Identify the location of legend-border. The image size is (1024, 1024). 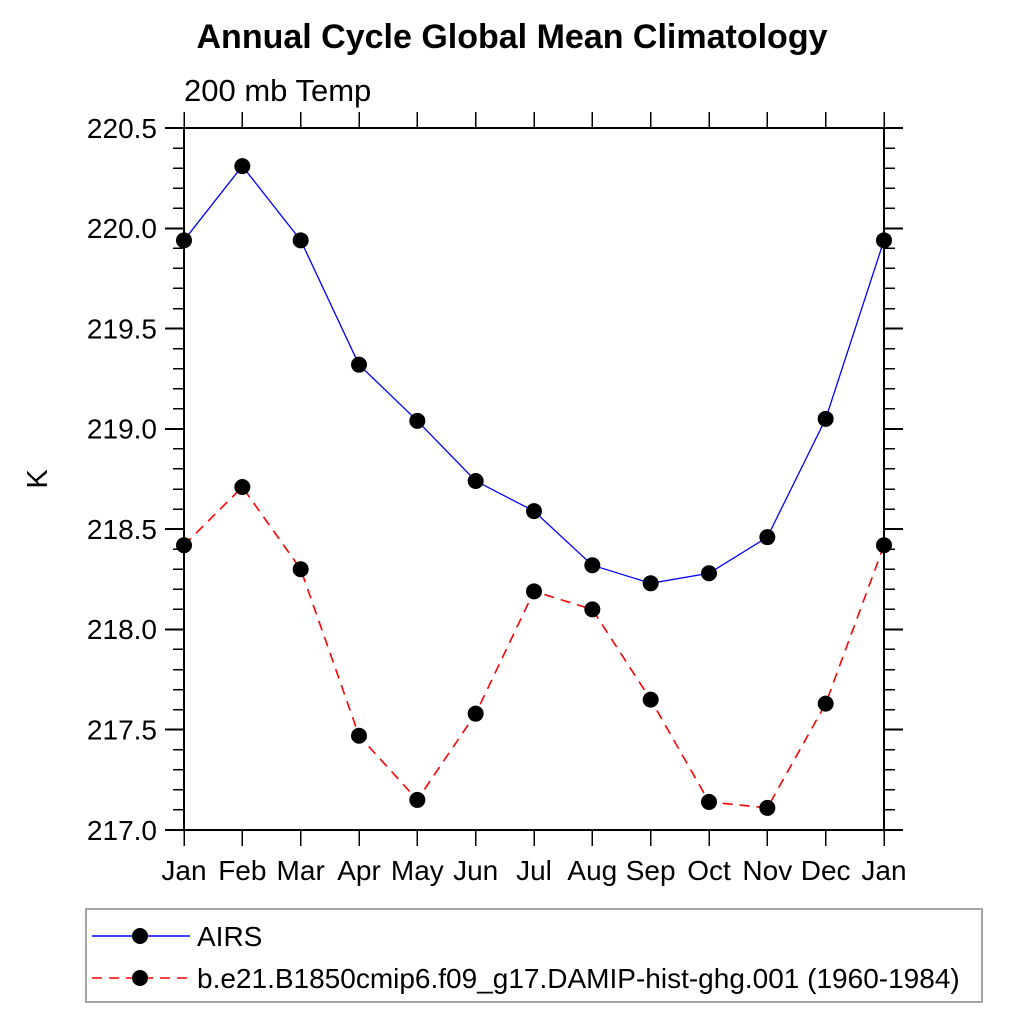
(534, 955).